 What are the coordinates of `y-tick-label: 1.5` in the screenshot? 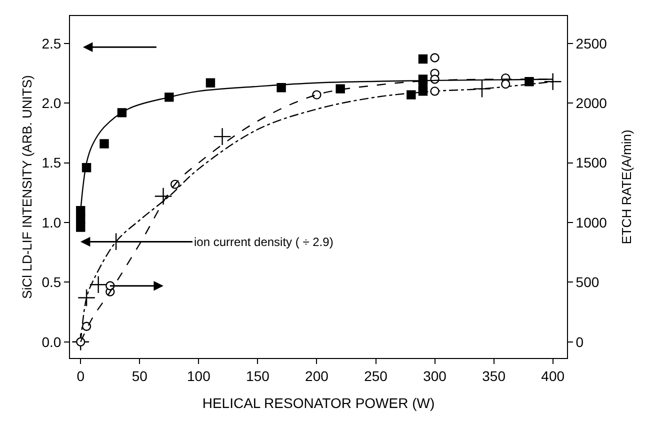 It's located at (52, 162).